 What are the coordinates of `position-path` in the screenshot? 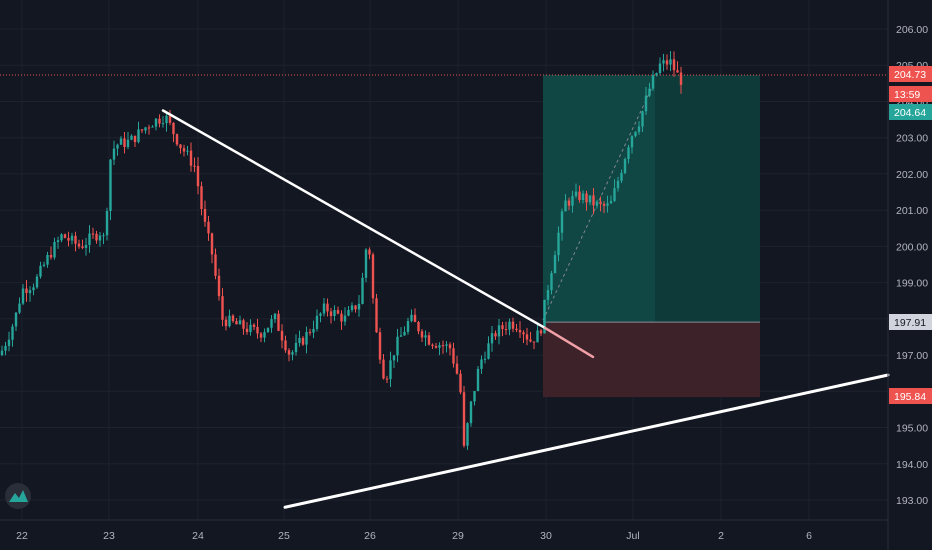 It's located at (599, 200).